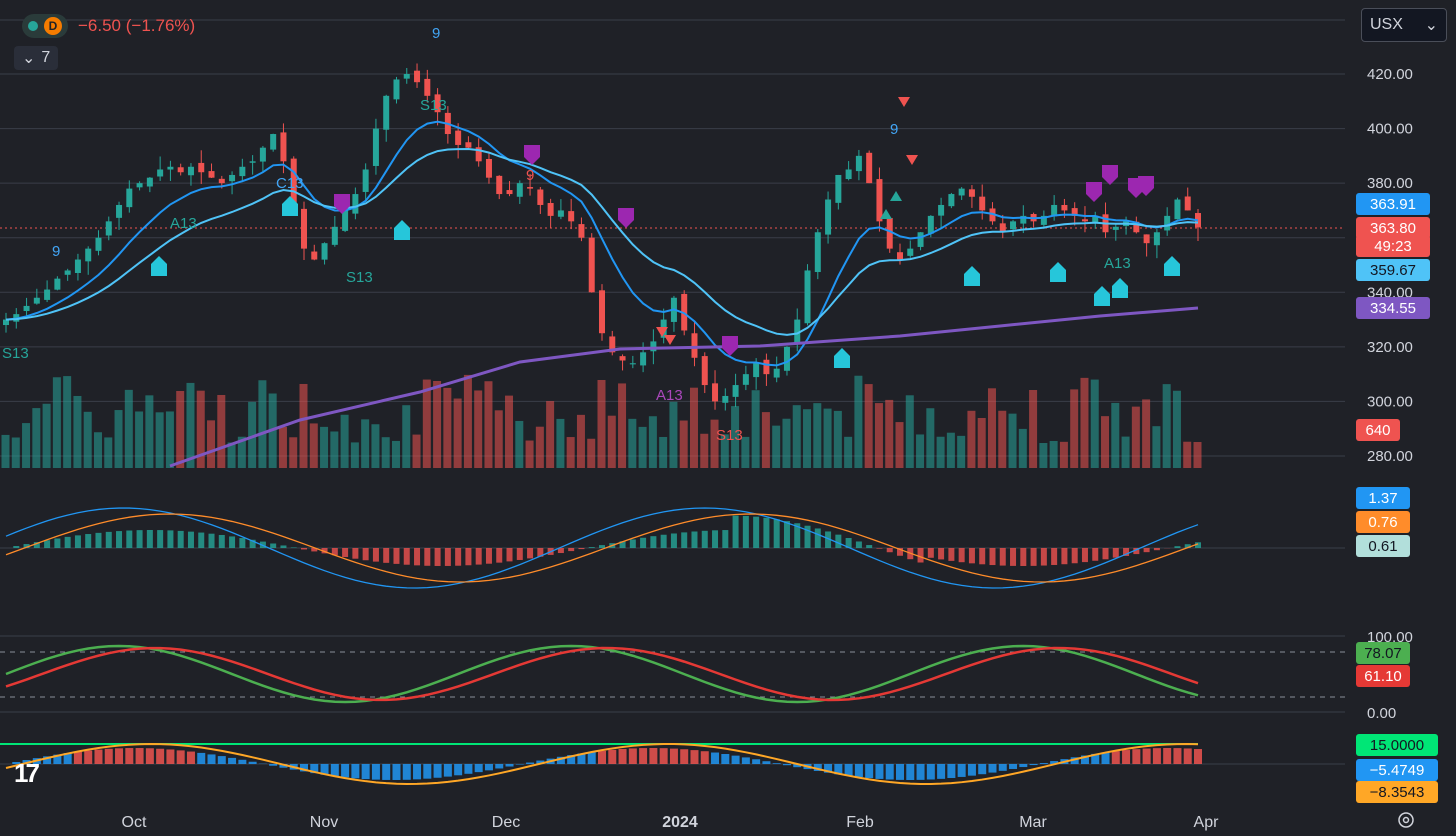 This screenshot has width=1456, height=836. I want to click on time-tick-label: Dec, so click(506, 822).